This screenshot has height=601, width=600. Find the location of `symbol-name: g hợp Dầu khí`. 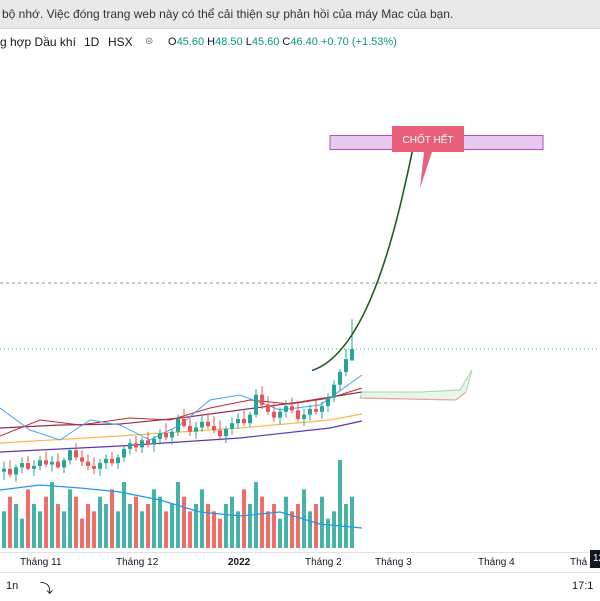

symbol-name: g hợp Dầu khí is located at coordinates (38, 42).